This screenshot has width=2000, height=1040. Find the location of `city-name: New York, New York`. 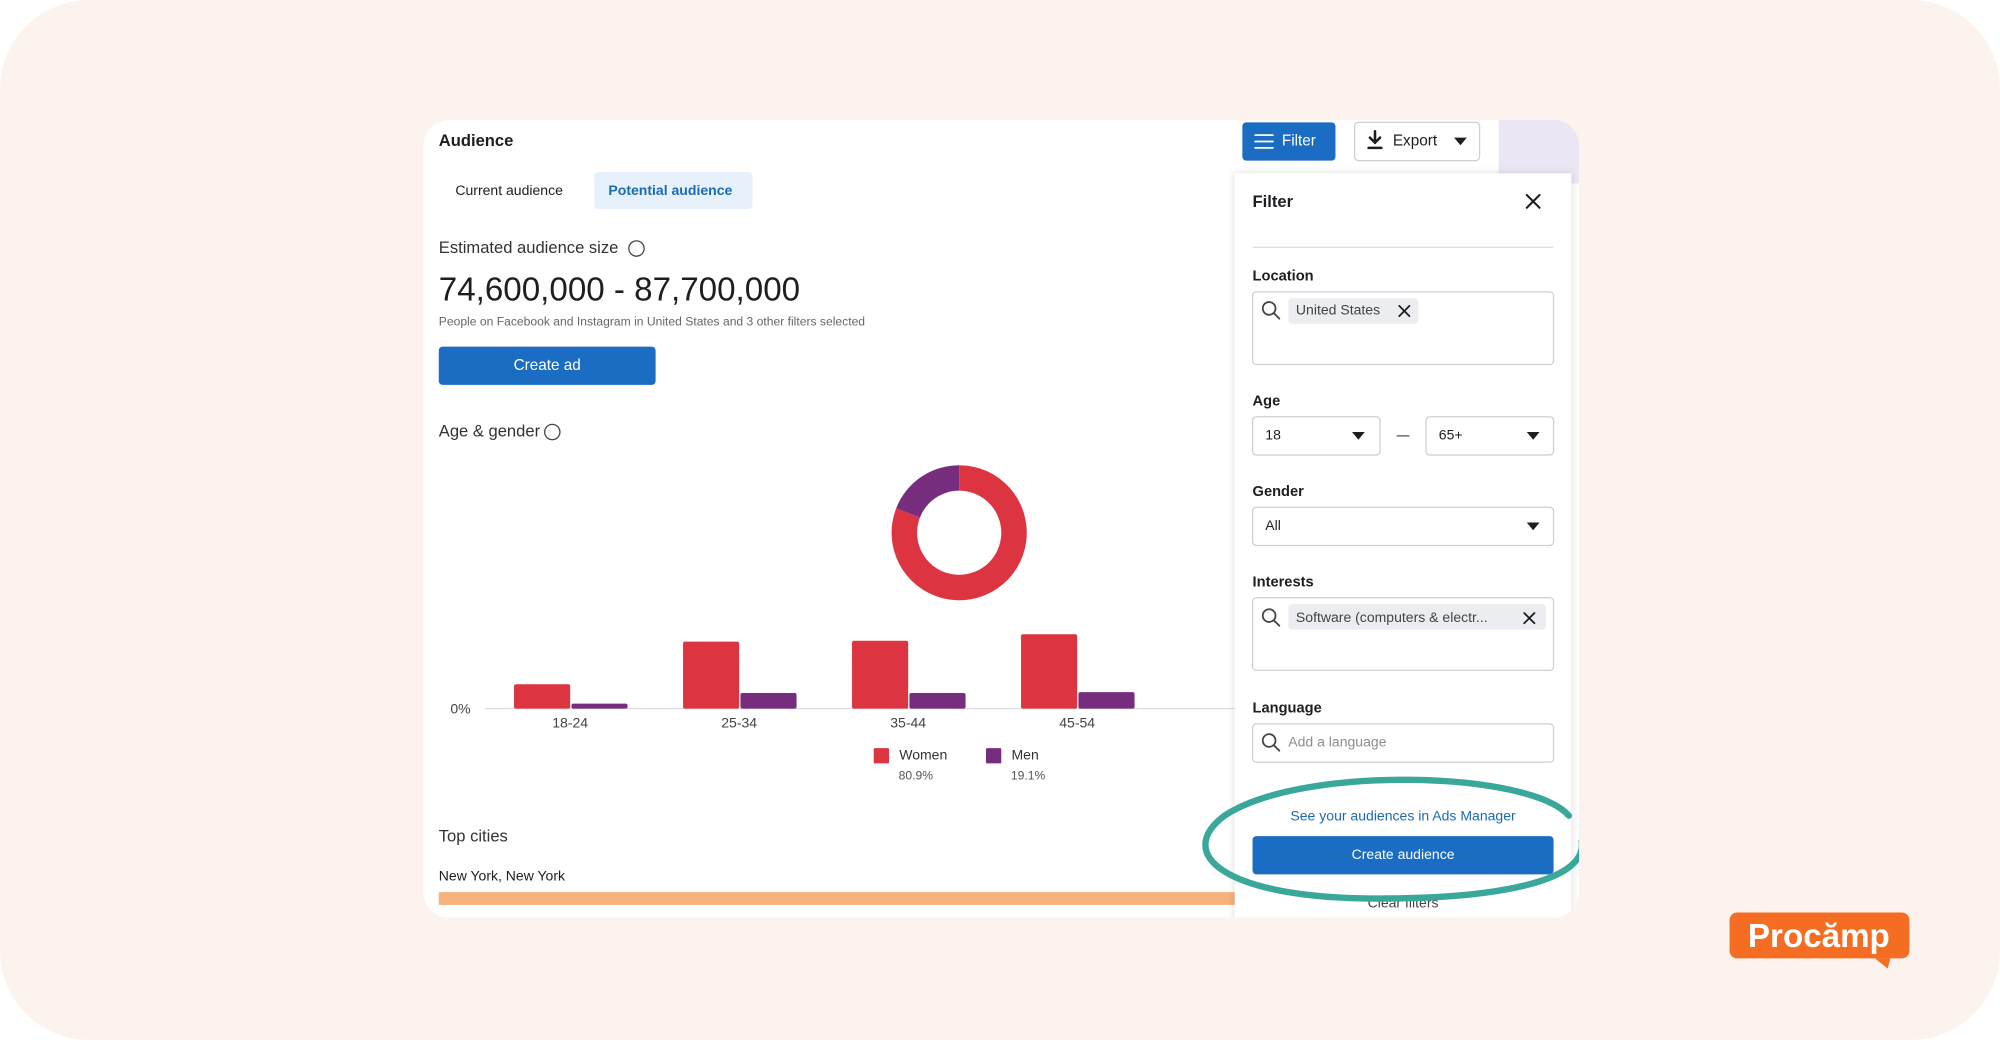

city-name: New York, New York is located at coordinates (502, 876).